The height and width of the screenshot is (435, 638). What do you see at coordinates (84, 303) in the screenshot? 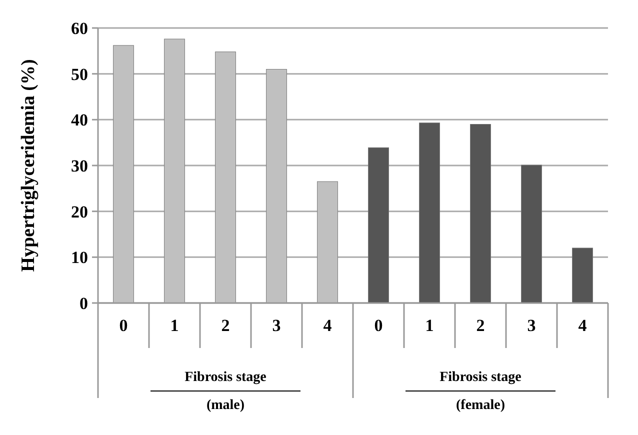
I see `y-tick-label: 0` at bounding box center [84, 303].